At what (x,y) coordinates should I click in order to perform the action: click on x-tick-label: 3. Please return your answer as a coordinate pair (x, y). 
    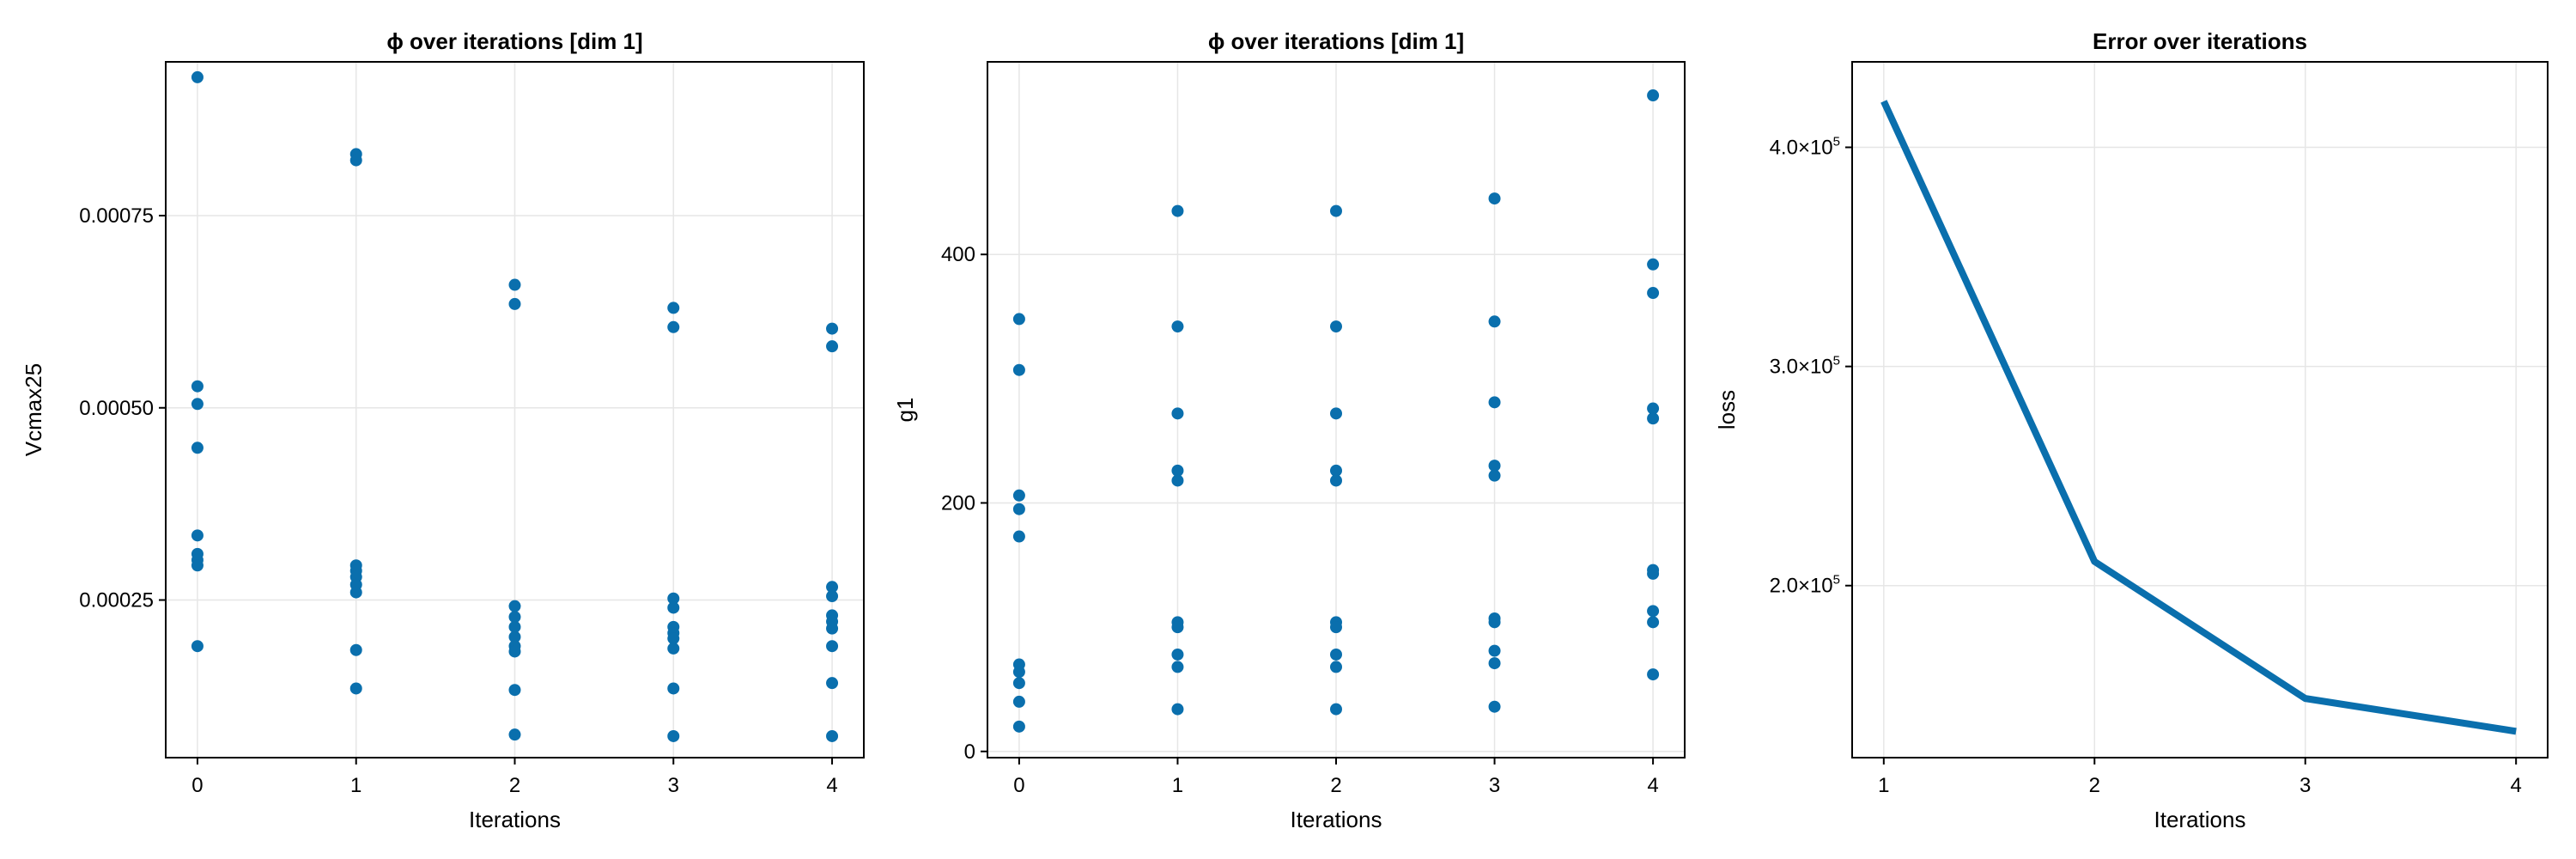
    Looking at the image, I should click on (2305, 786).